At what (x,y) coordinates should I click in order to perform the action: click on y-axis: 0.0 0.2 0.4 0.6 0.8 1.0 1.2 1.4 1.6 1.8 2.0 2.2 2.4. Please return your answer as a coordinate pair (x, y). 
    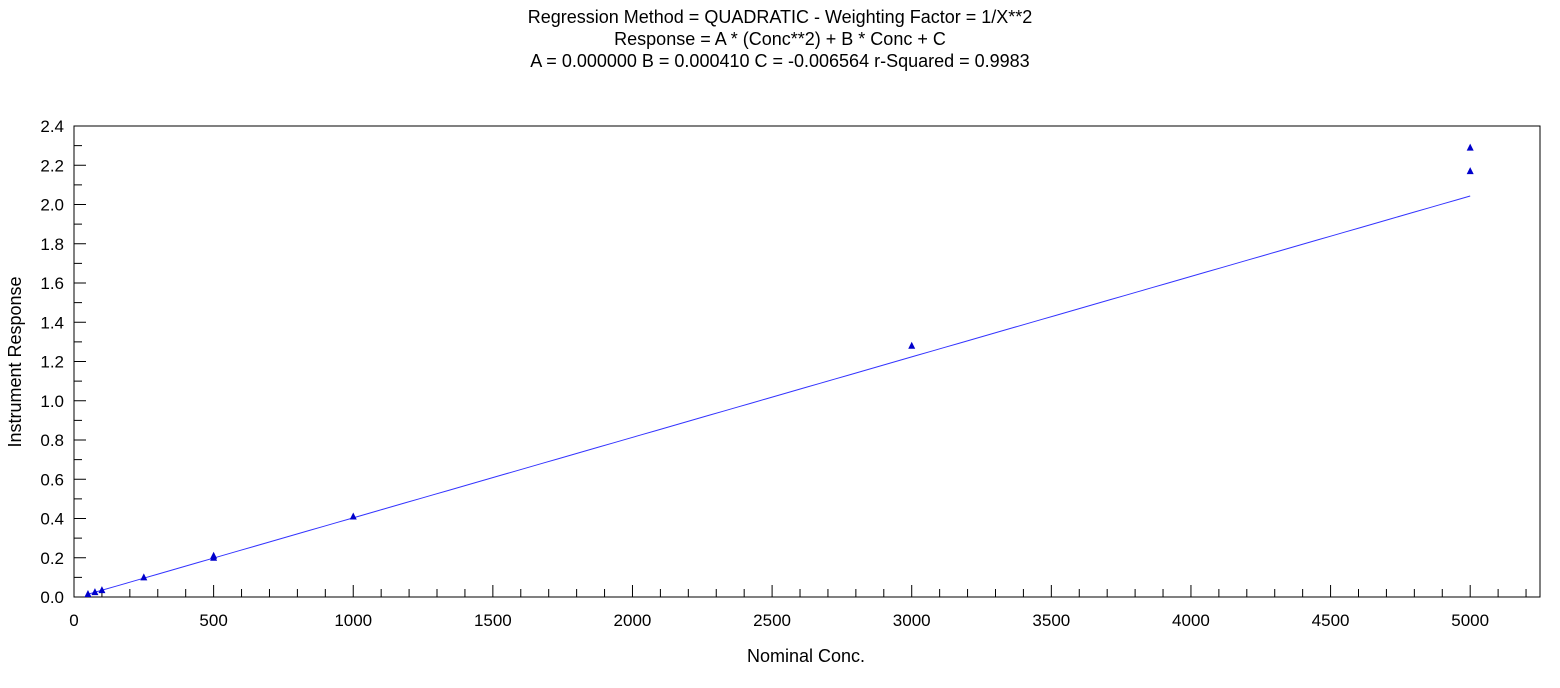
    Looking at the image, I should click on (63, 362).